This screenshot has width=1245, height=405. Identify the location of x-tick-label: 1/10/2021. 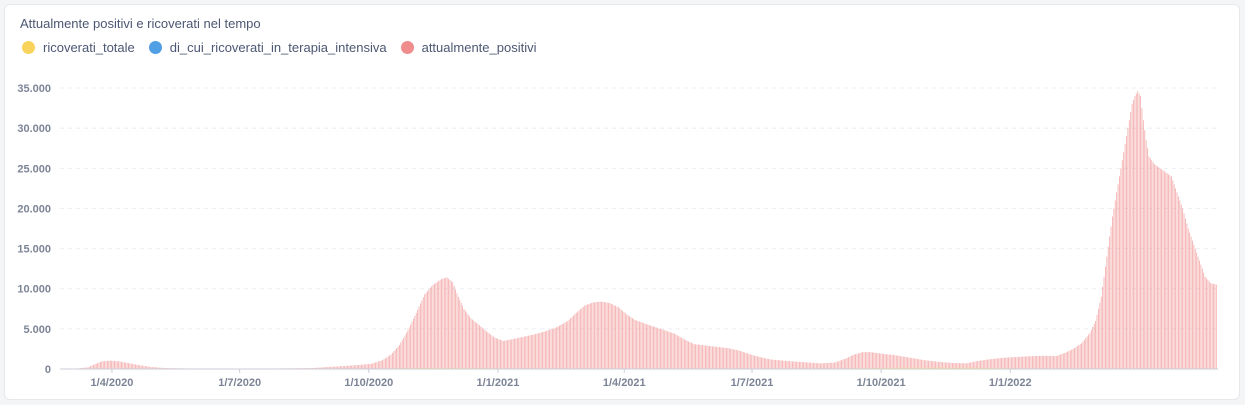
(881, 383).